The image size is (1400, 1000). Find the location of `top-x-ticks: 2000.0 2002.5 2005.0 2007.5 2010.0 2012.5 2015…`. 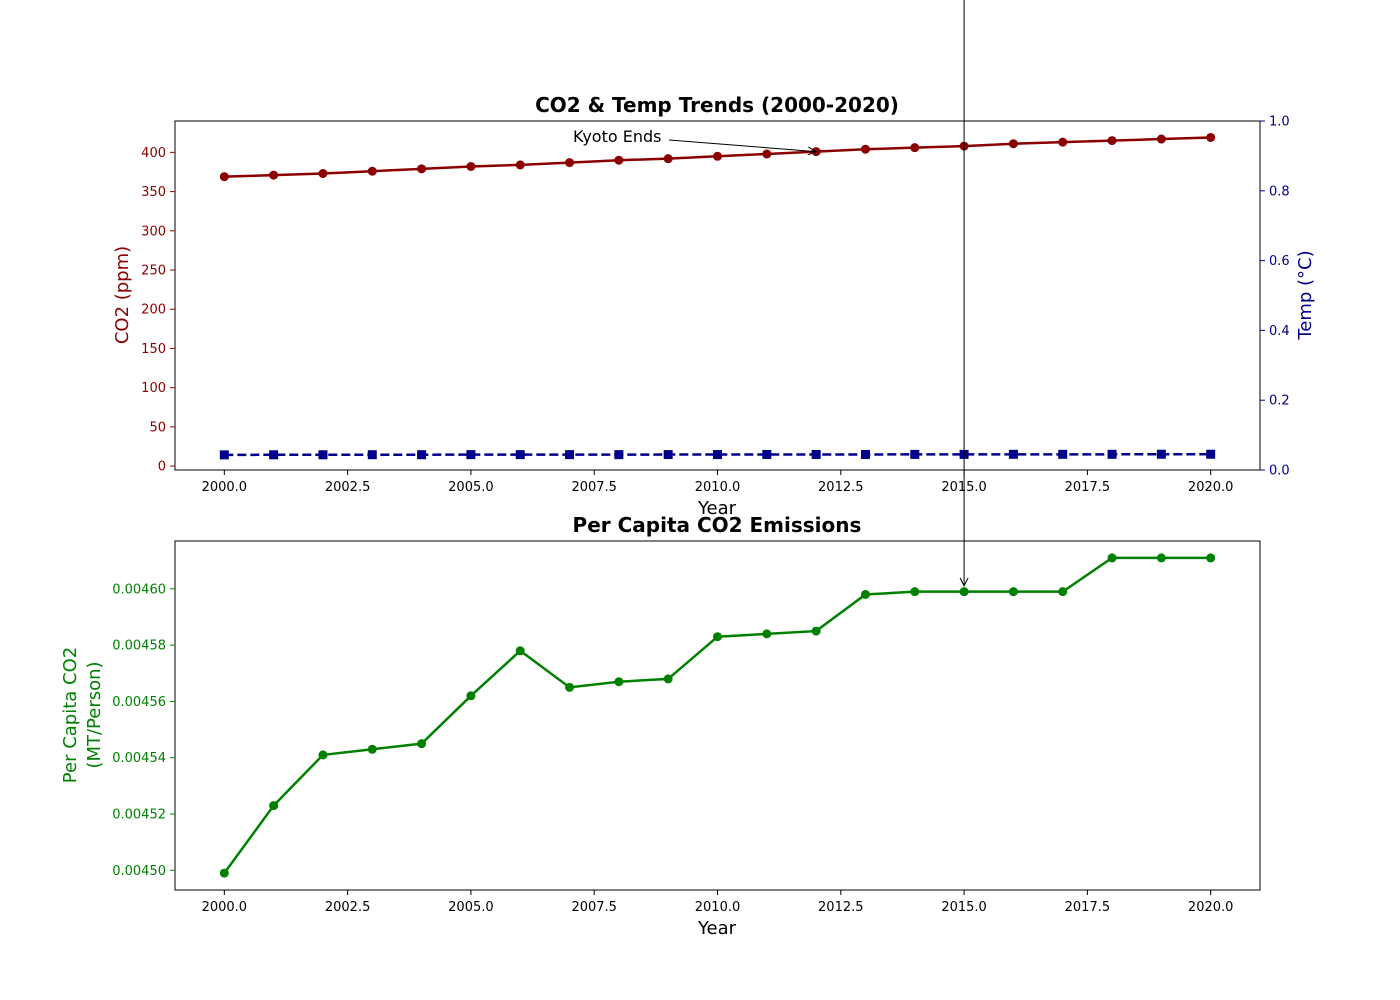

top-x-ticks: 2000.0 2002.5 2005.0 2007.5 2010.0 2012.5 2015… is located at coordinates (717, 482).